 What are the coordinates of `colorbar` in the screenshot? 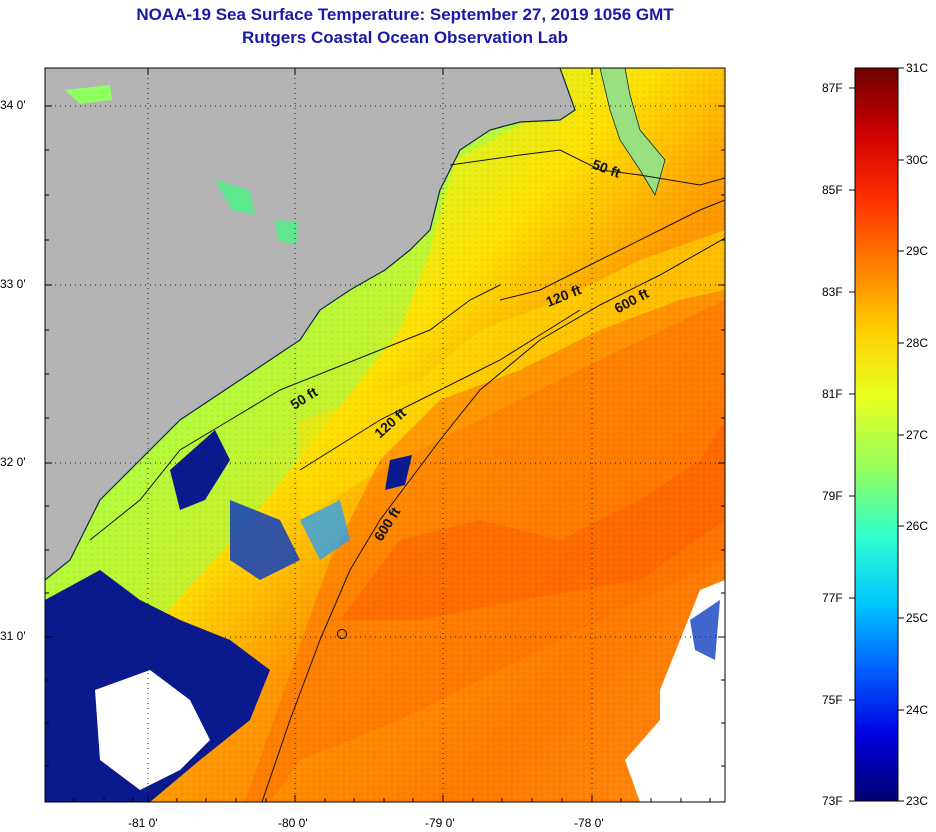 It's located at (876, 434).